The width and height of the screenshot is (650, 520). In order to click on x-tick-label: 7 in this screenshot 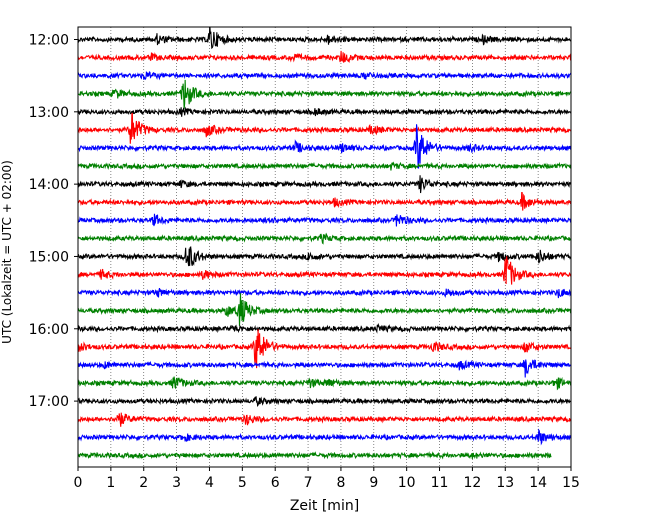, I will do `click(308, 483)`.